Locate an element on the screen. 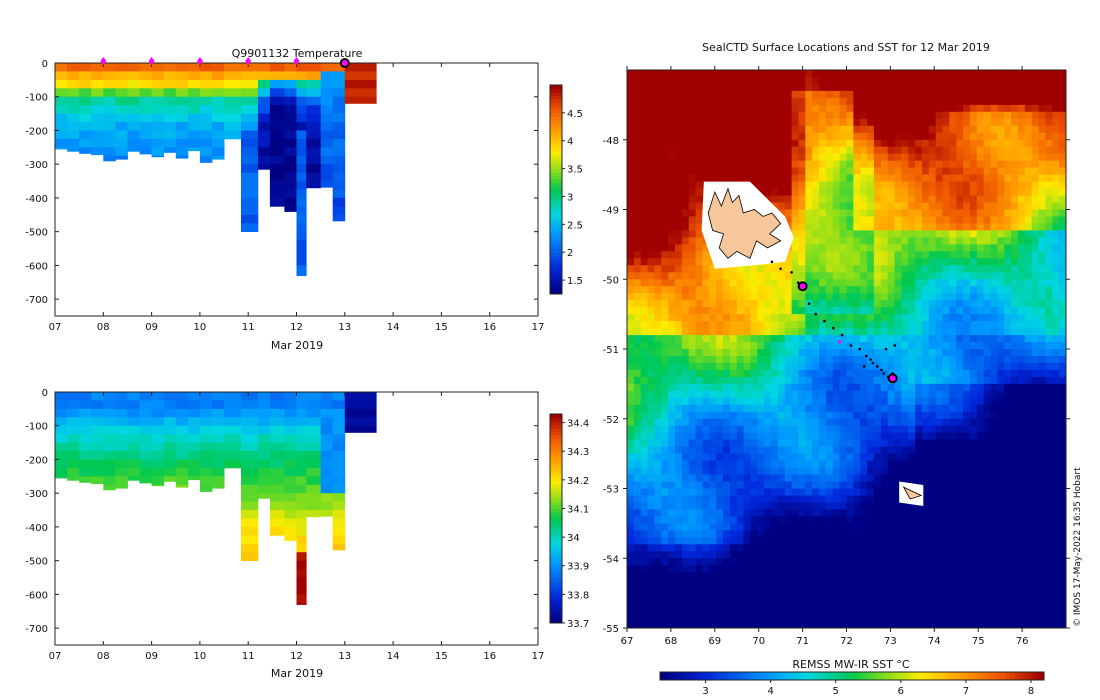 This screenshot has width=1100, height=700. salinity-profile is located at coordinates (290, 466).